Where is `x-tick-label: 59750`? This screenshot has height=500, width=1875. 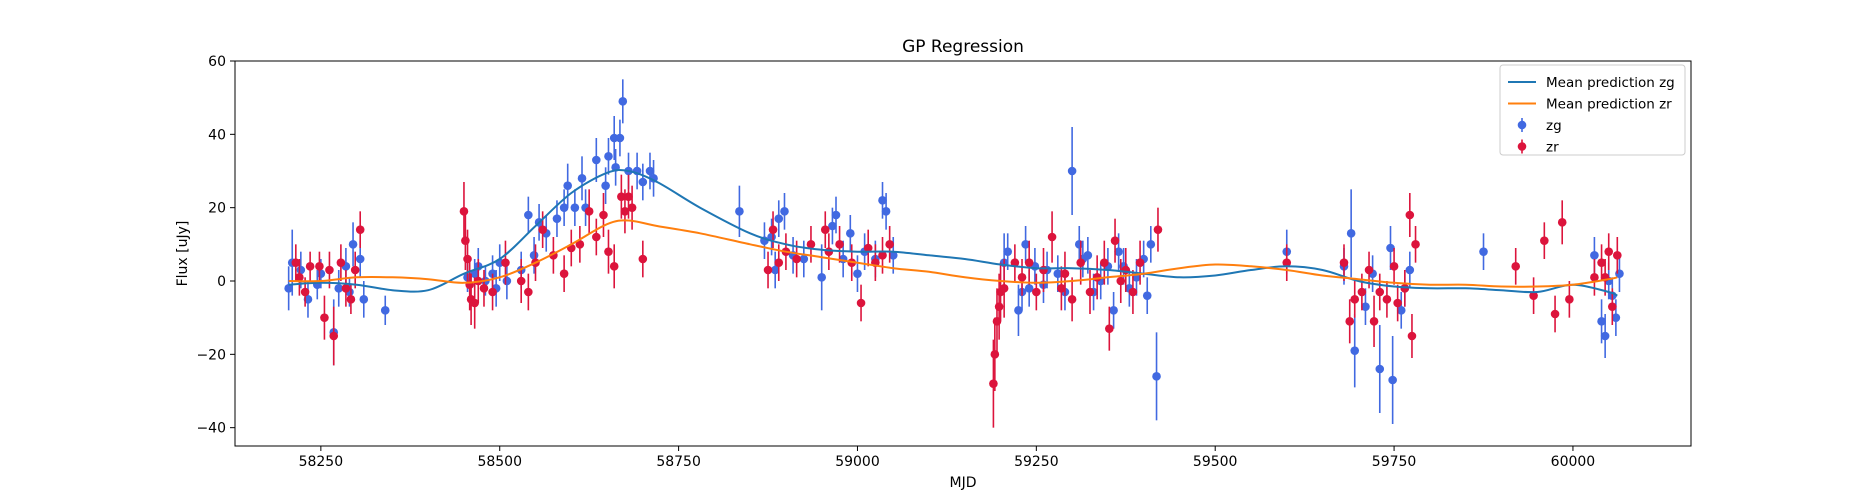
x-tick-label: 59750 is located at coordinates (1394, 462).